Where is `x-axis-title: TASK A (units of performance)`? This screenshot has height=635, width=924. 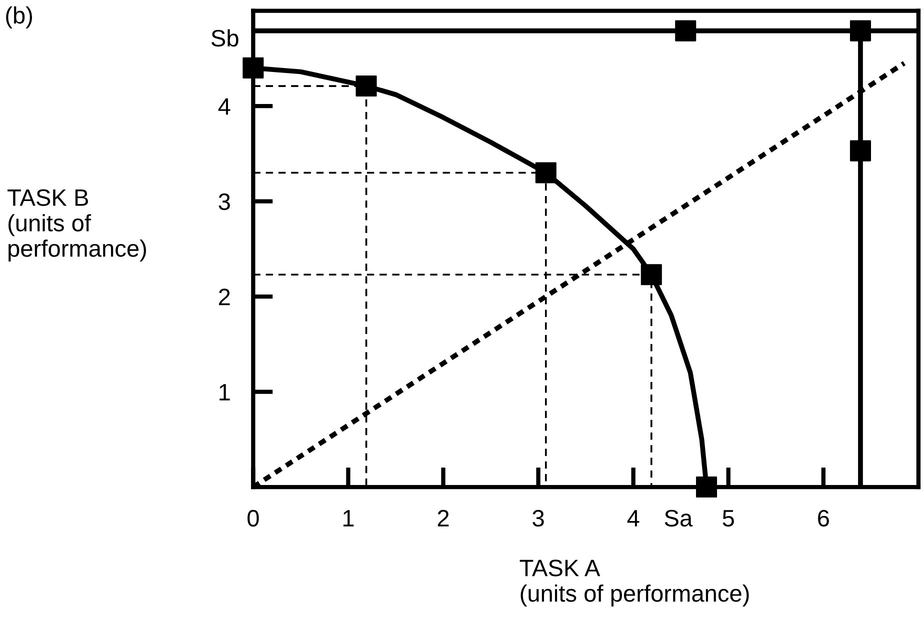
x-axis-title: TASK A (units of performance) is located at coordinates (634, 583).